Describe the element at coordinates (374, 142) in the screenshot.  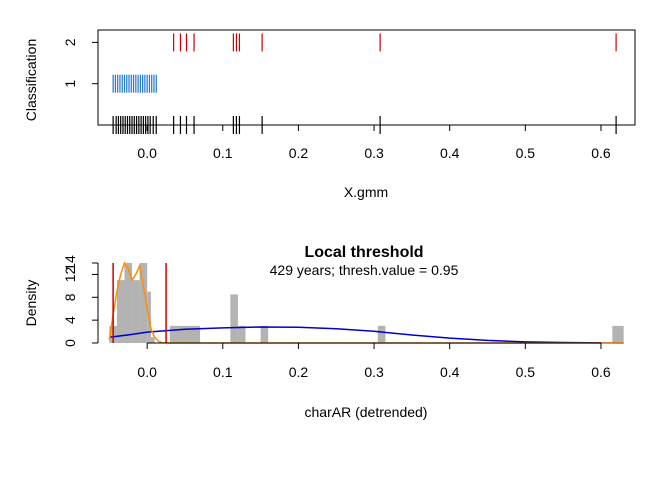
I see `classification-x-axis: 0.0 0.1 0.2 0.3 0.4 0.5 0.6` at that location.